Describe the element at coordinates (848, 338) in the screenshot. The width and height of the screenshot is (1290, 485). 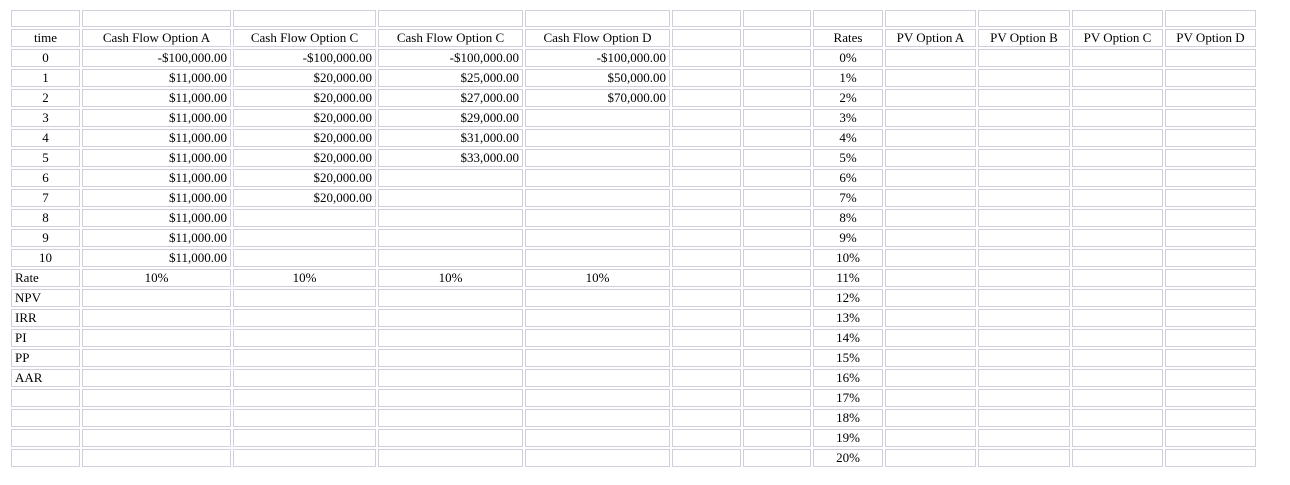
I see `rate-cell: 14%` at that location.